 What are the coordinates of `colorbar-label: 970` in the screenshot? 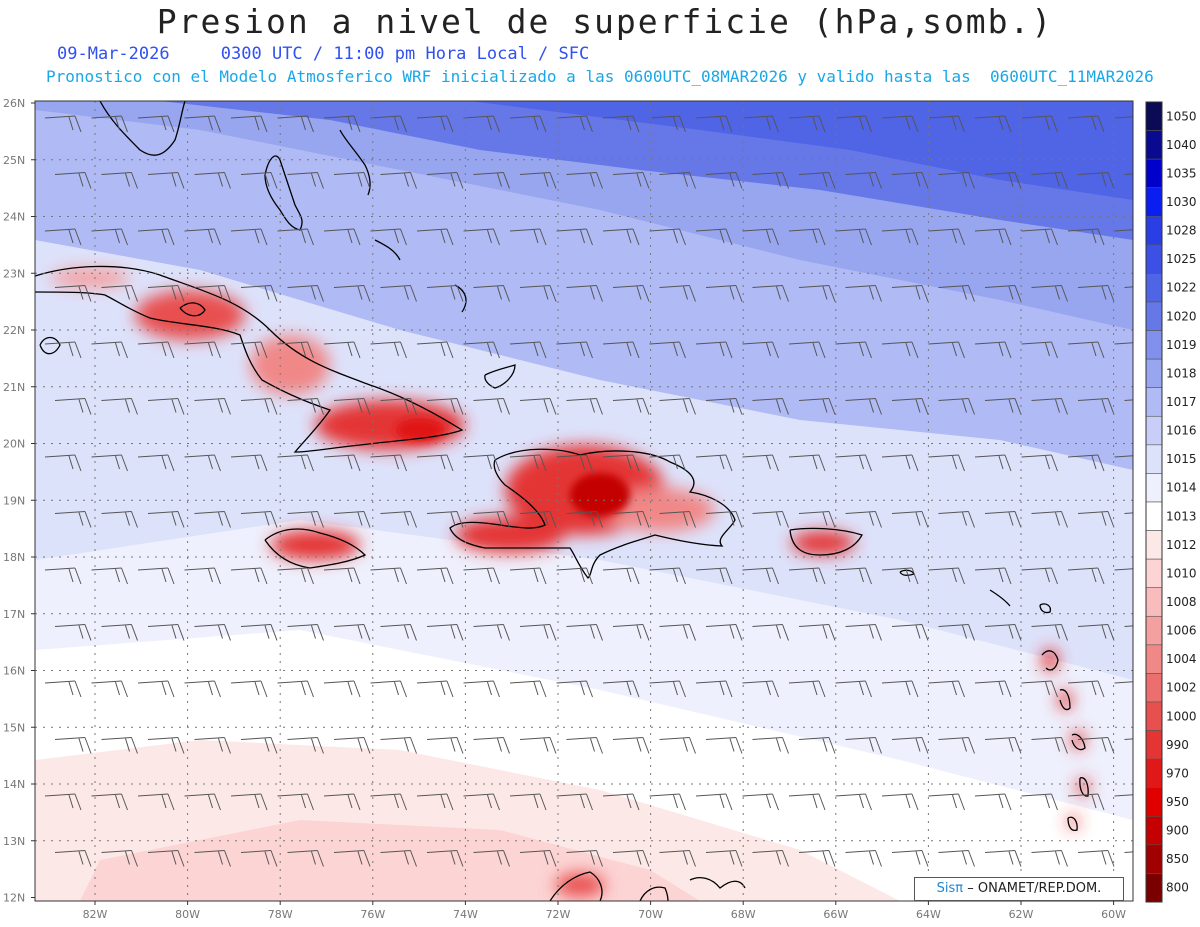 It's located at (1177, 773).